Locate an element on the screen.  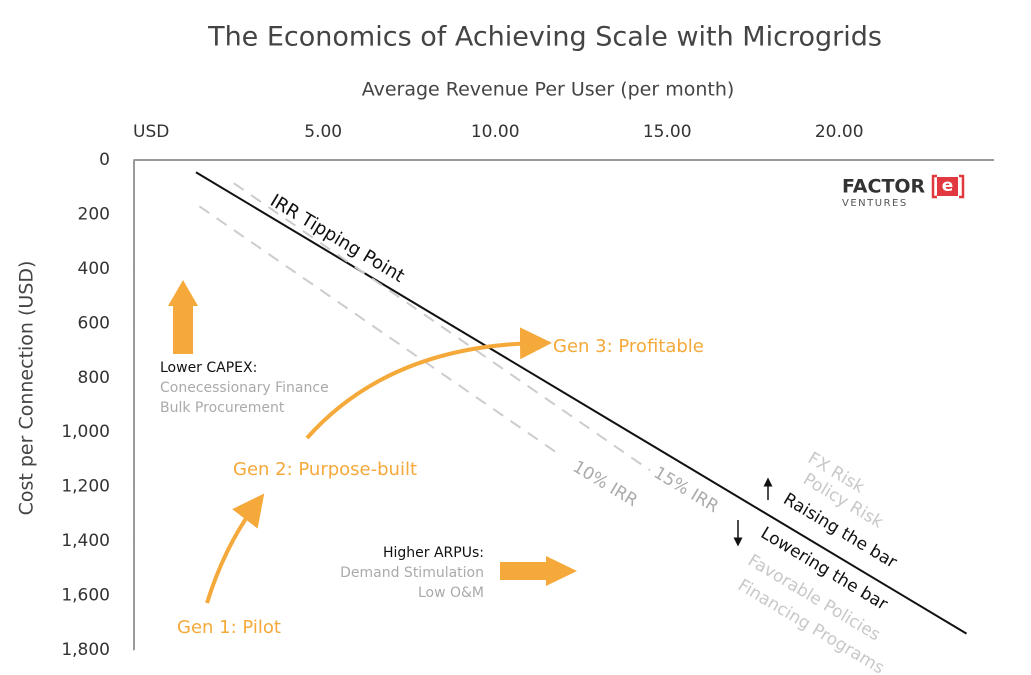
y-tick-label: 600 is located at coordinates (94, 323).